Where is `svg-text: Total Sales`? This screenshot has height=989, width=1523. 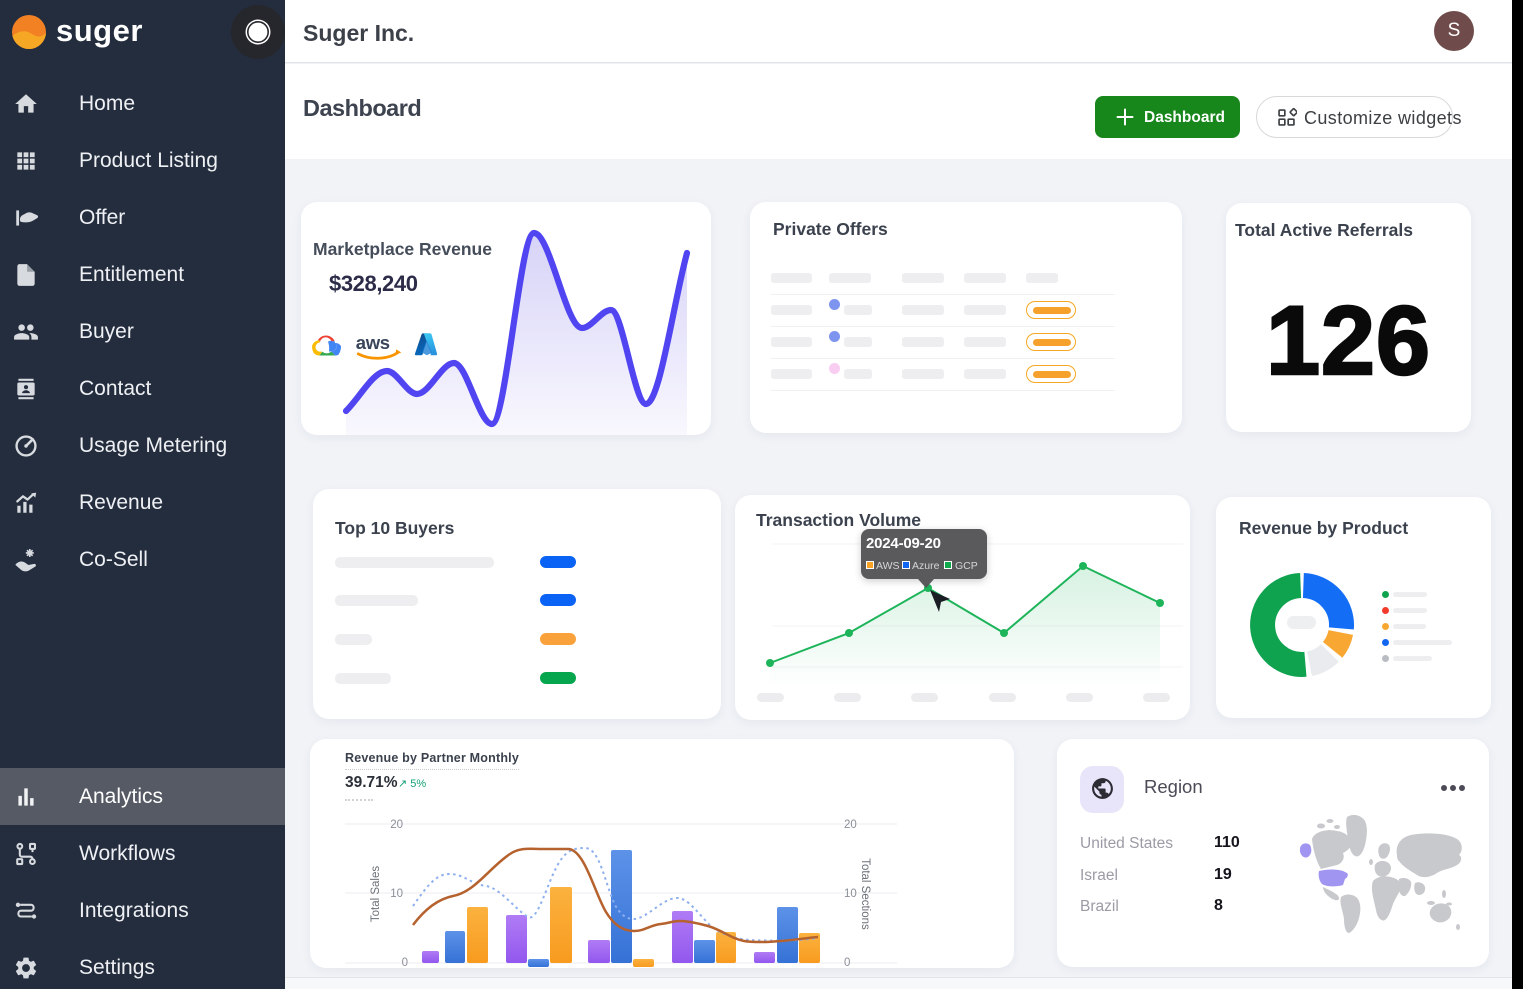
svg-text: Total Sales is located at coordinates (376, 894).